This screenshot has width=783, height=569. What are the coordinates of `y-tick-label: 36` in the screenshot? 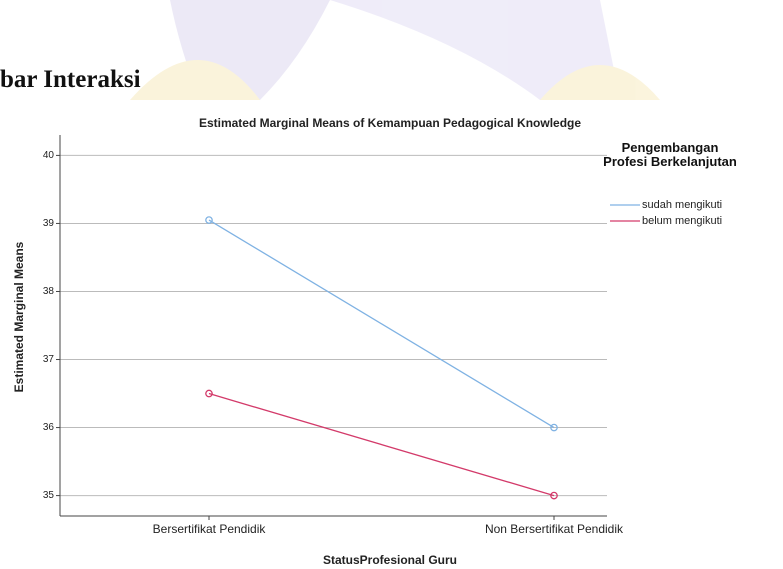 It's located at (49, 427).